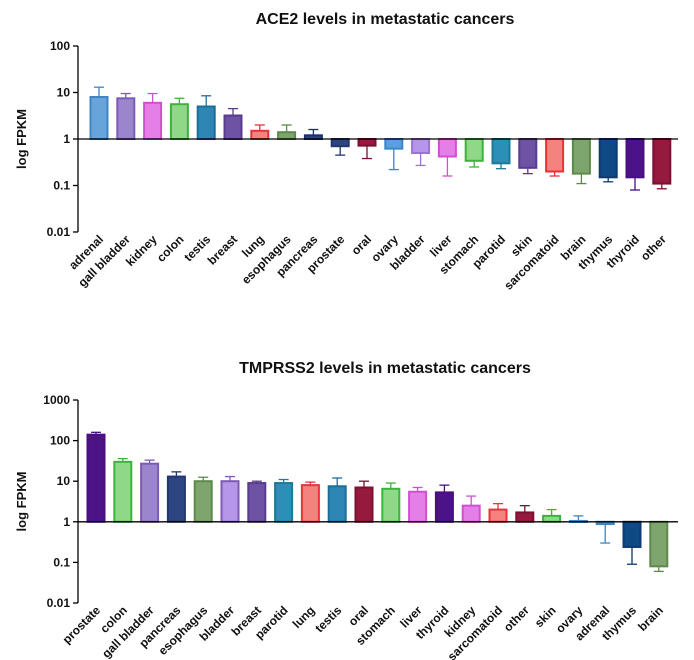 This screenshot has width=694, height=660. Describe the element at coordinates (394, 144) in the screenshot. I see `bar-ovary` at that location.